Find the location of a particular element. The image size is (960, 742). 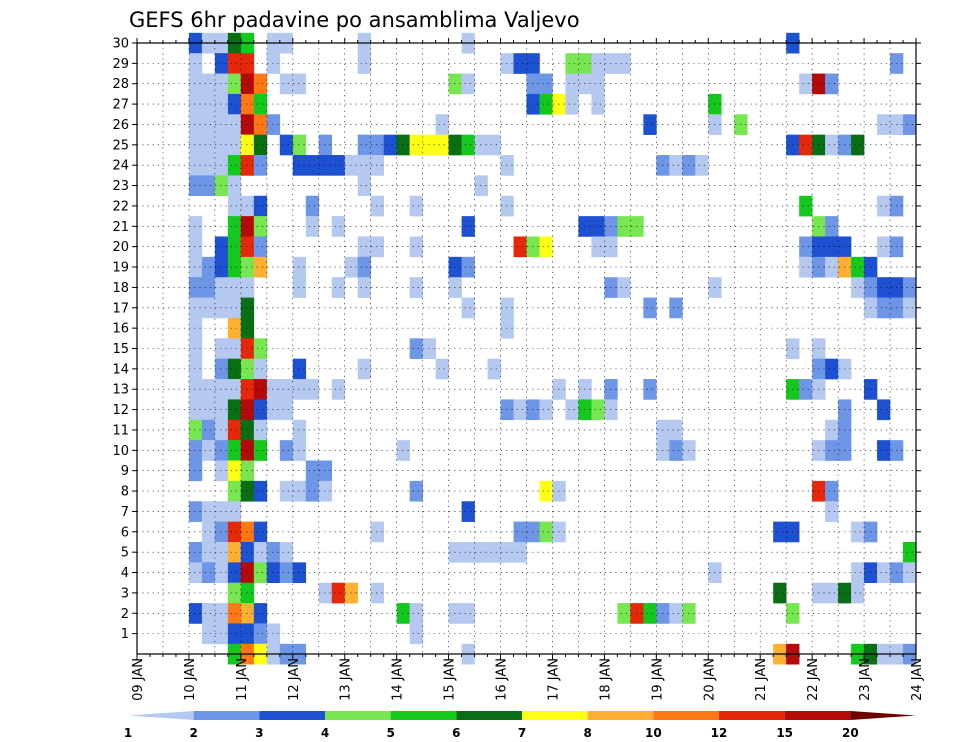

y-tick-label: 18 is located at coordinates (120, 288).